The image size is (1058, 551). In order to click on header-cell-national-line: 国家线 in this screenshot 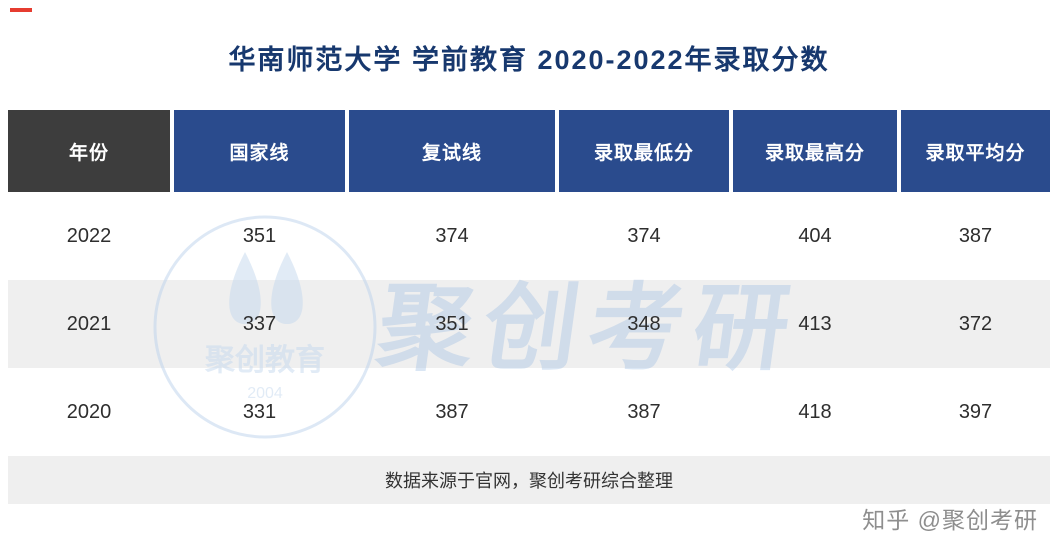, I will do `click(259, 151)`.